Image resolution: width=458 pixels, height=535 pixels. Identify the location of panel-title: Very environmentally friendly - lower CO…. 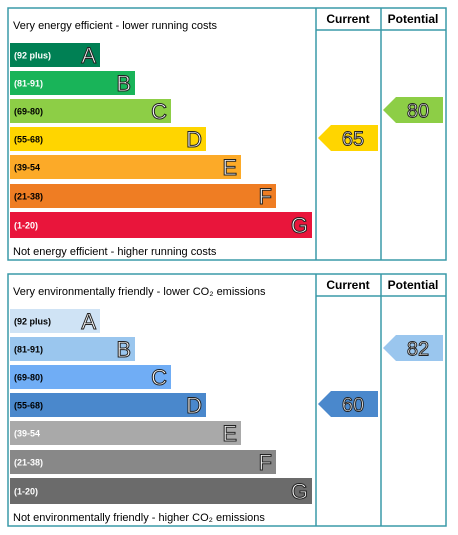
(139, 292).